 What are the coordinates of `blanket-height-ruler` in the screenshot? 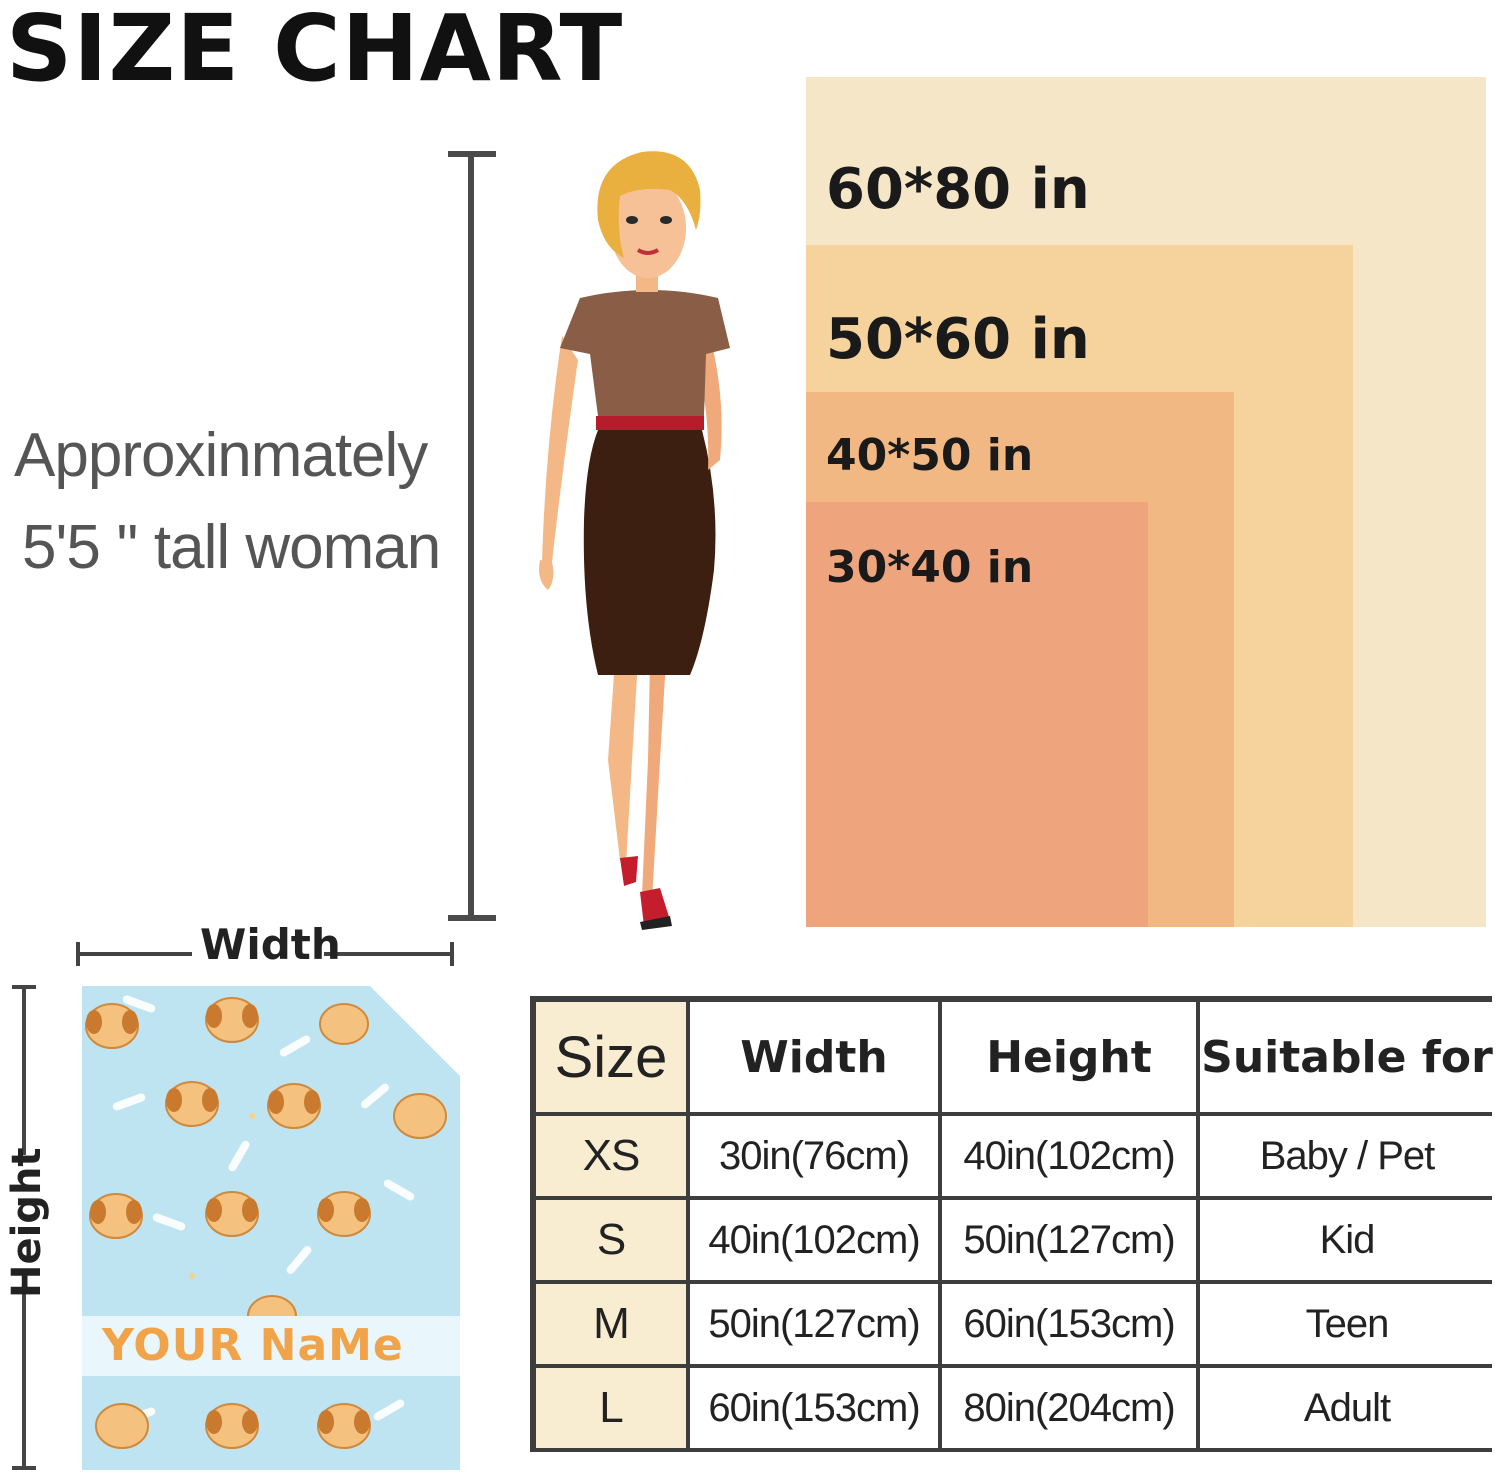 It's located at (24, 1227).